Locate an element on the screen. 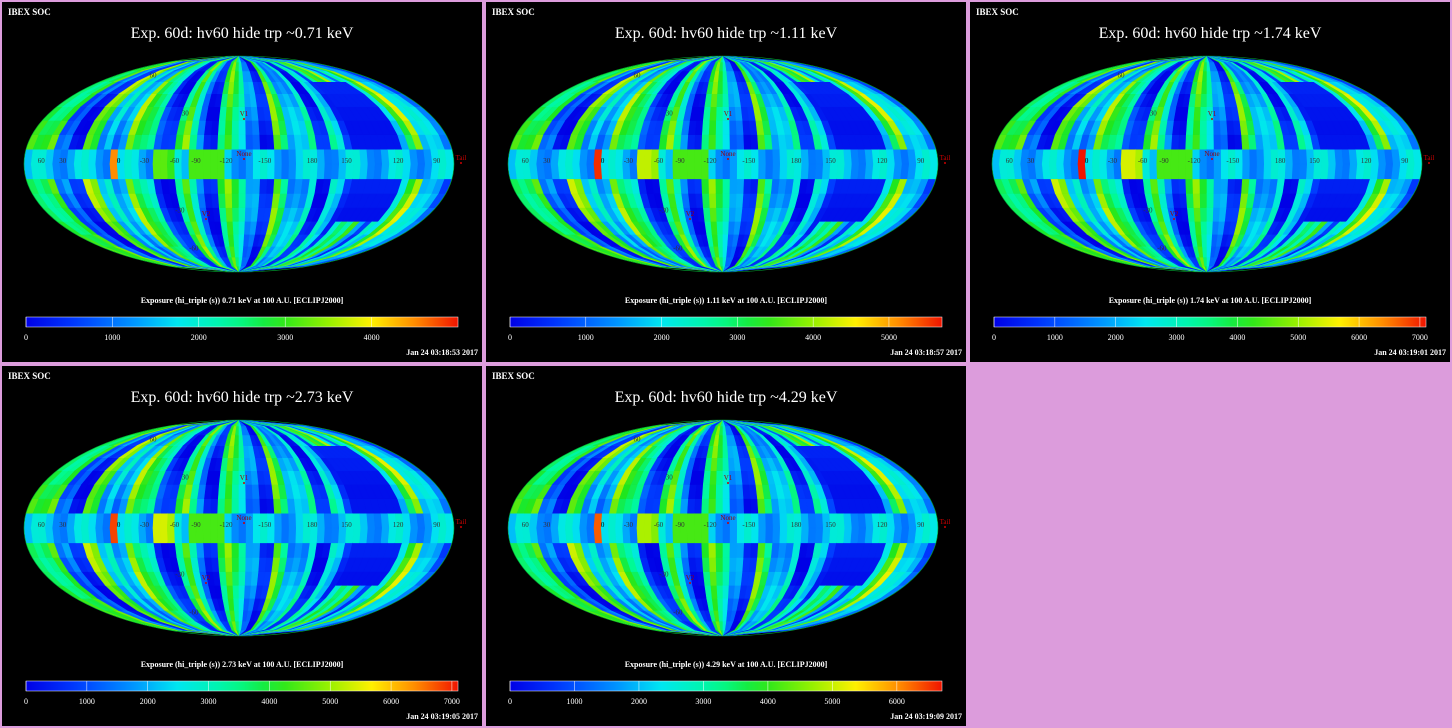 This screenshot has height=728, width=1452. colorbar-tick-label: 0 is located at coordinates (510, 337).